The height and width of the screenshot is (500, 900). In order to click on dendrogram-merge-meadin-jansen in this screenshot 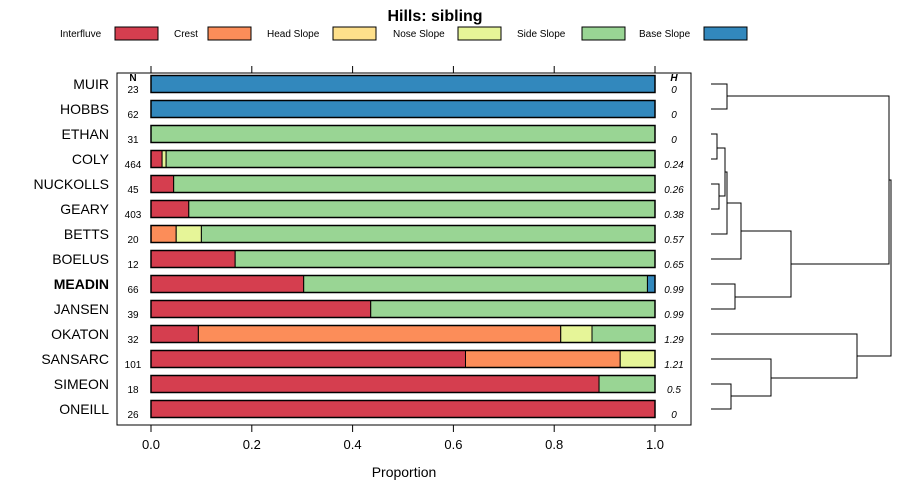, I will do `click(723, 296)`.